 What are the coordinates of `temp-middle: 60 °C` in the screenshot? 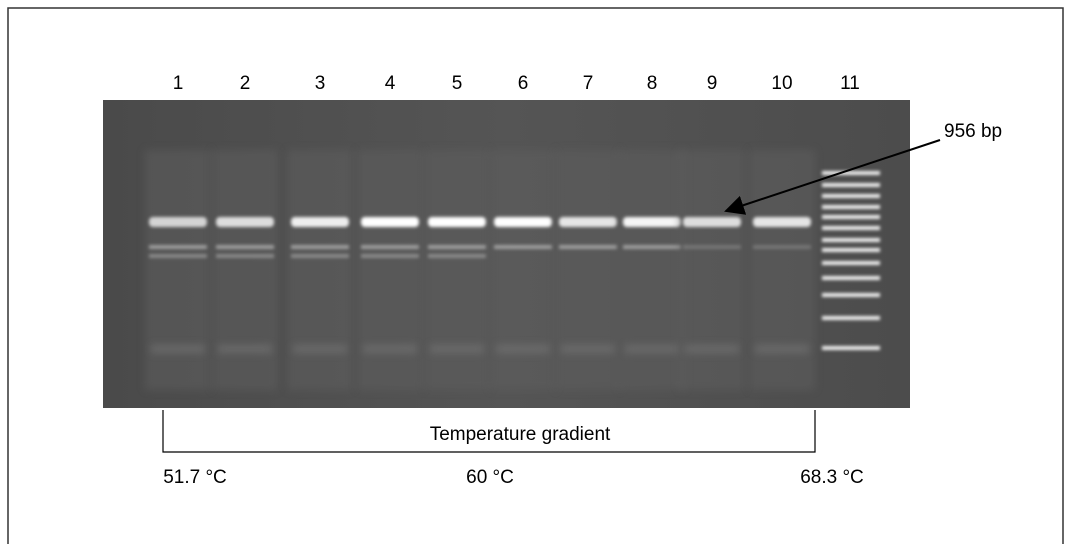 It's located at (490, 477).